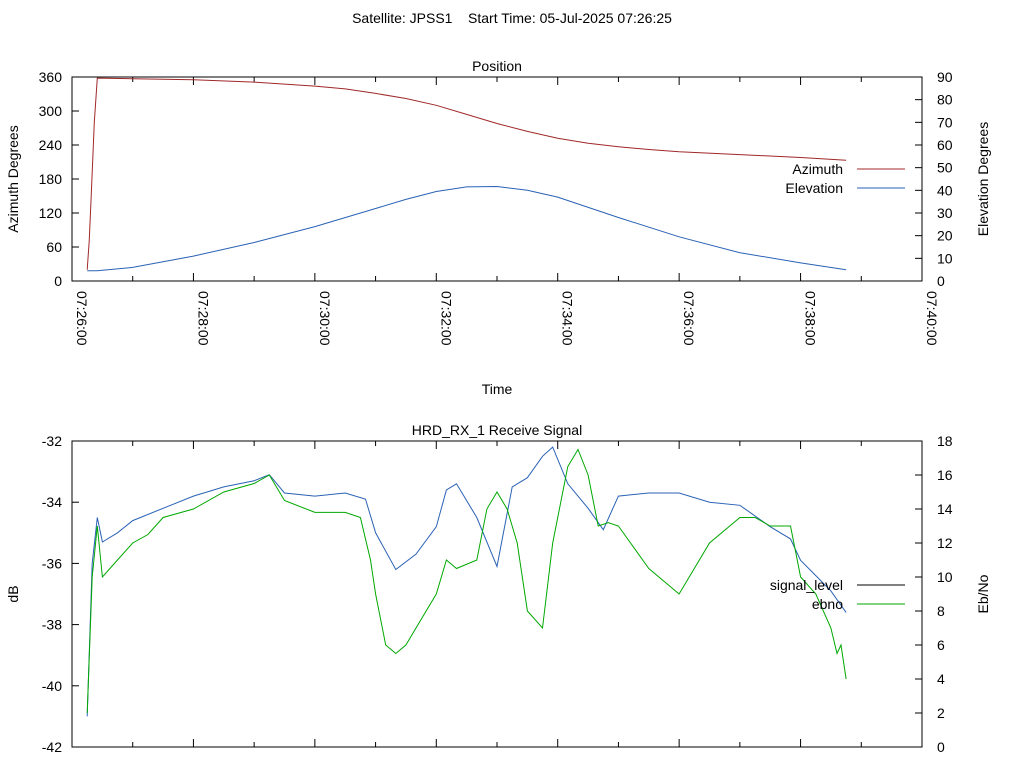 Image resolution: width=1024 pixels, height=768 pixels. I want to click on y-tick-label: -36, so click(52, 563).